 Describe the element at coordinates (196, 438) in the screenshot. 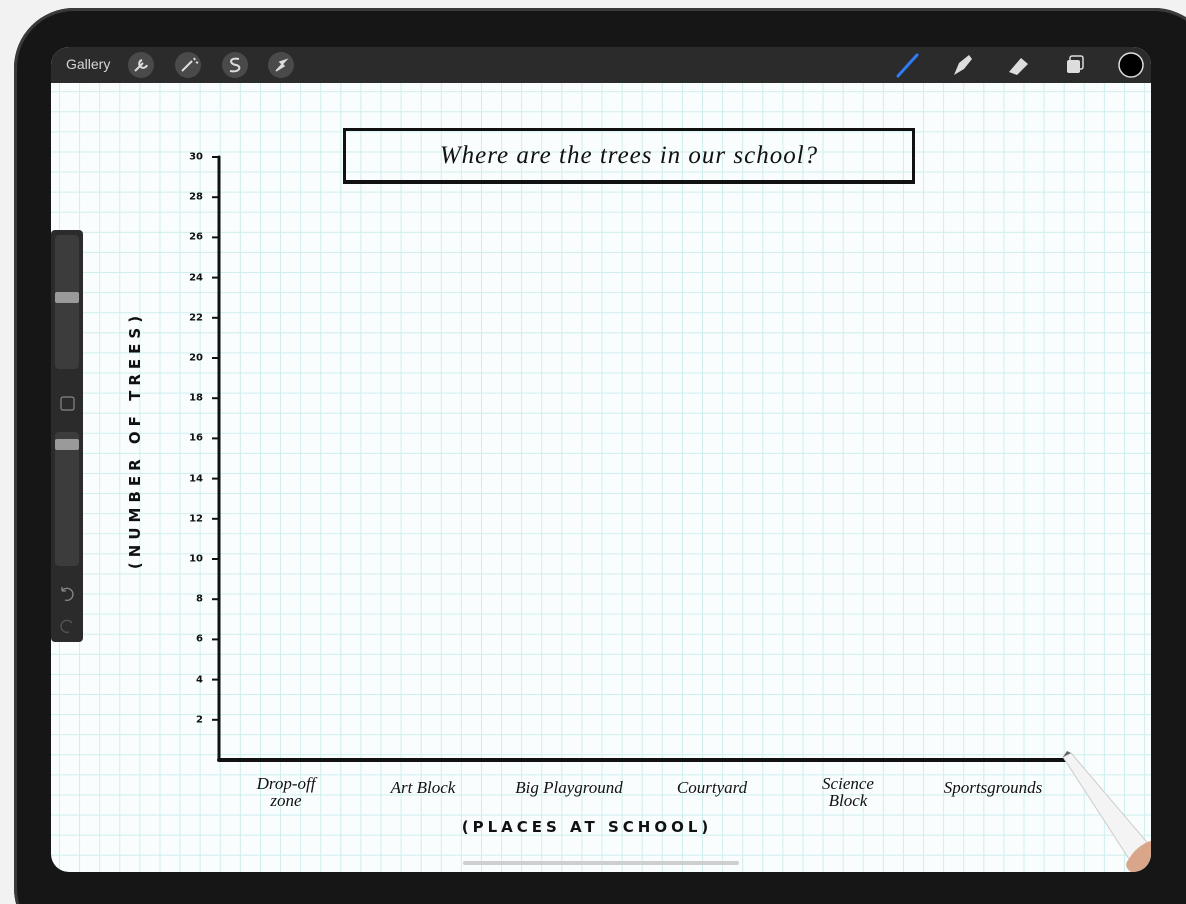

I see `y-tick-label: 16` at that location.